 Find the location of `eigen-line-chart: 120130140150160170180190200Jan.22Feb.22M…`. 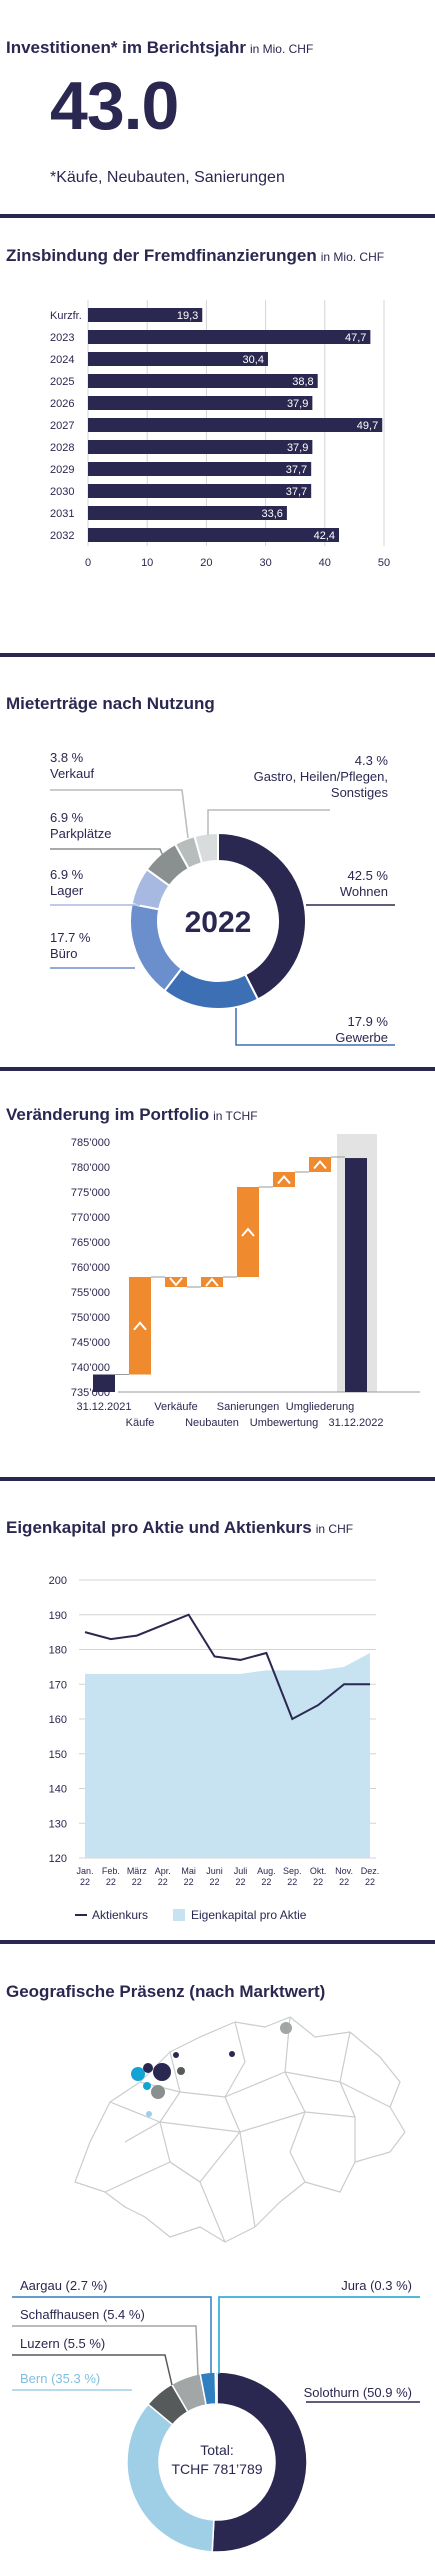

eigen-line-chart: 120130140150160170180190200Jan.22Feb.22M… is located at coordinates (214, 1748).